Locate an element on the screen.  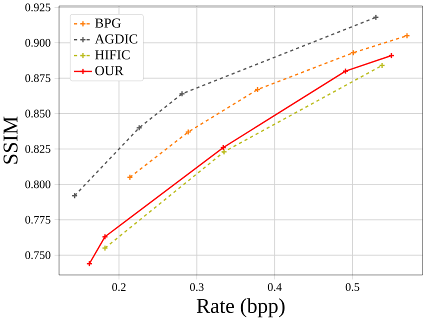
y-tick-label: 0.875 is located at coordinates (37, 78).